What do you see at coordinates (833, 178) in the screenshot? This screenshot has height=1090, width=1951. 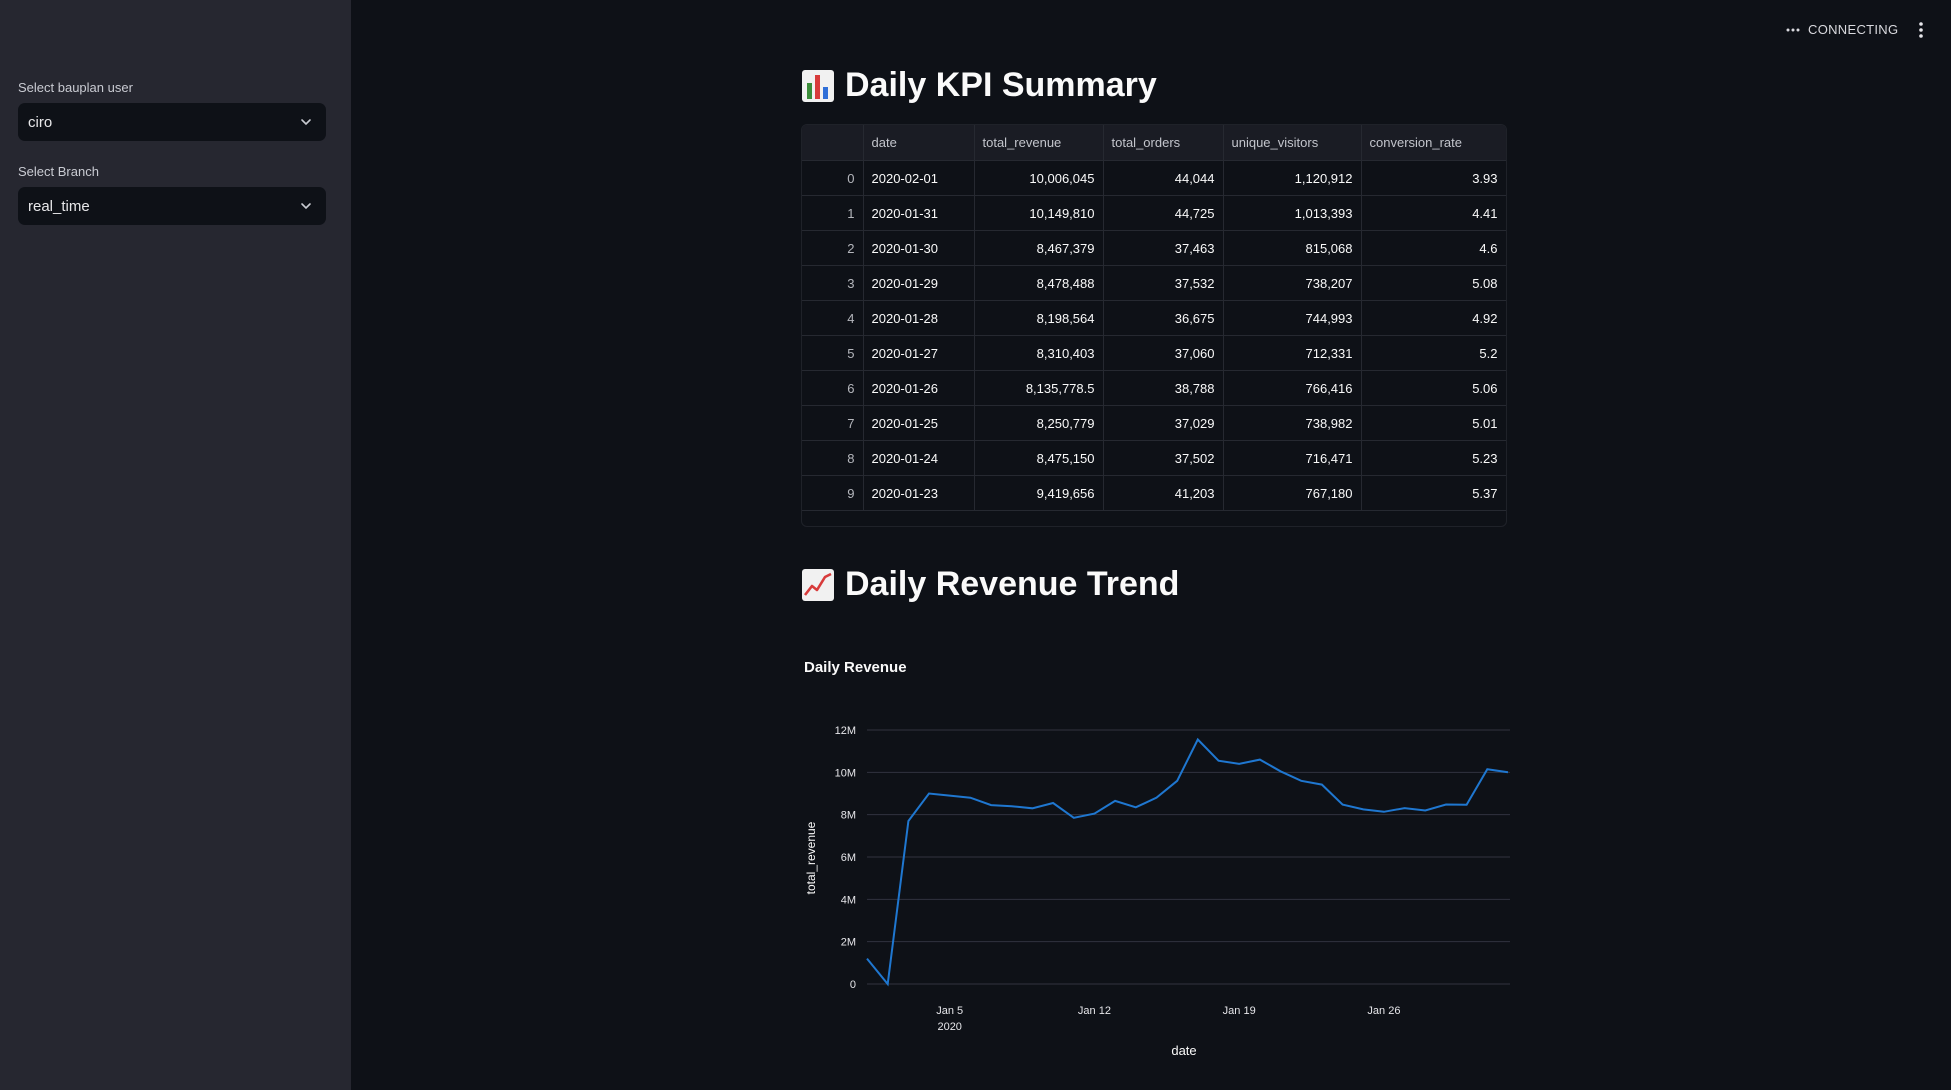 I see `row-index-cell: 0` at bounding box center [833, 178].